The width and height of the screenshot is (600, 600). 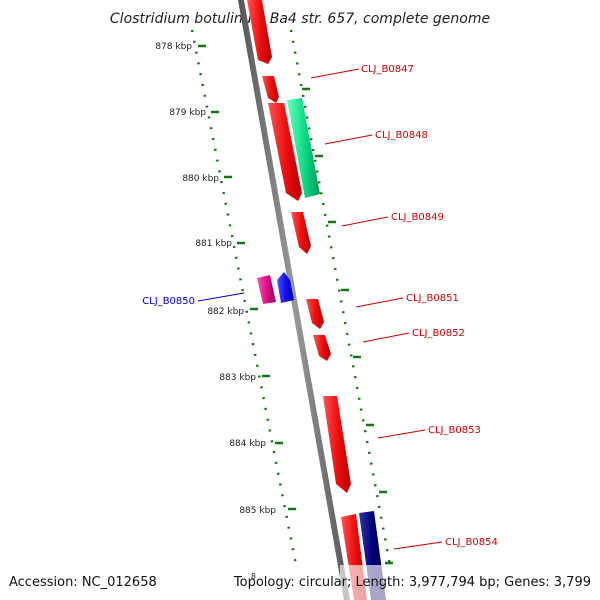 I want to click on cds-feature-clj-b0849, so click(x=301, y=233).